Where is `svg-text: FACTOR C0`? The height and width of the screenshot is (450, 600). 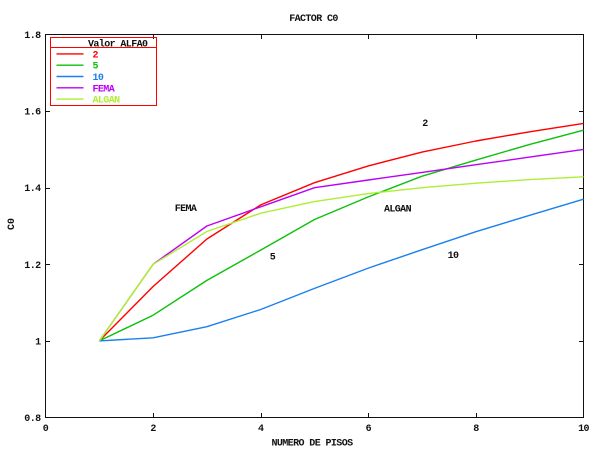
svg-text: FACTOR C0 is located at coordinates (313, 19).